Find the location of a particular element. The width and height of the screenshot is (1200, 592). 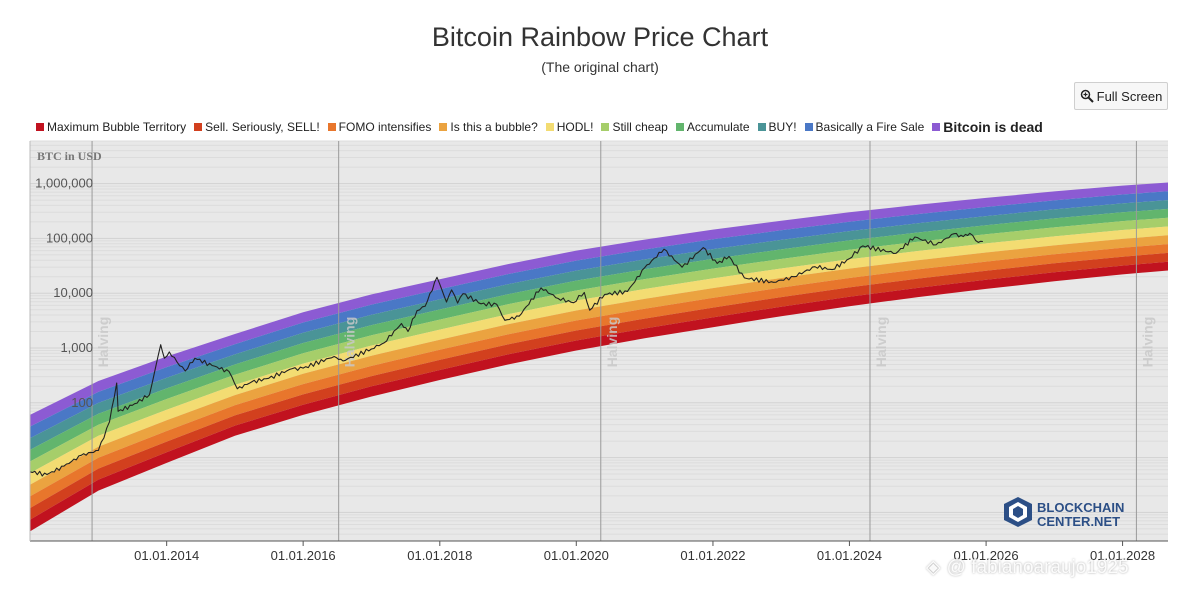

legend-item: Still cheap is located at coordinates (634, 127).